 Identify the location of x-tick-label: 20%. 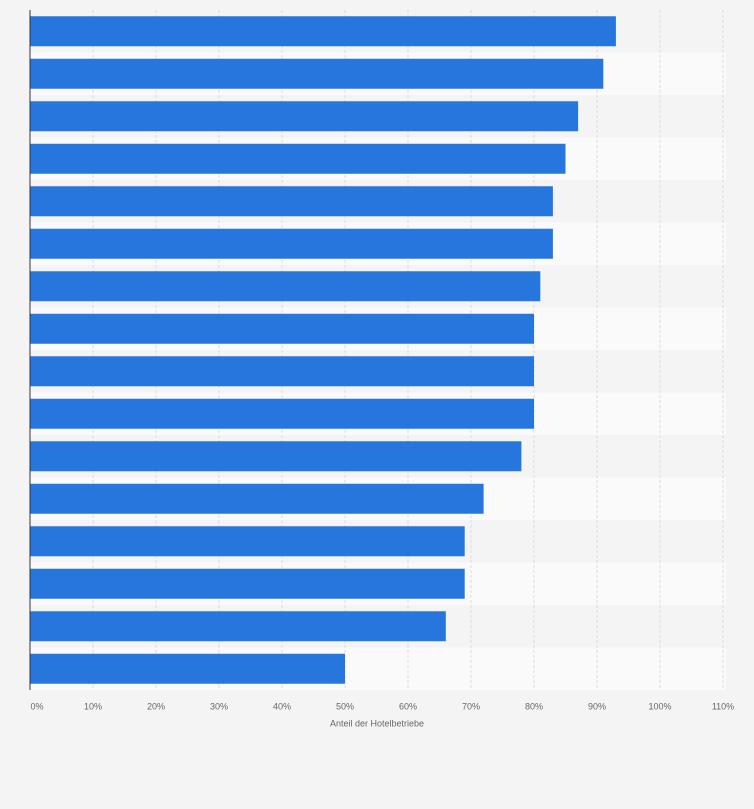
(156, 706).